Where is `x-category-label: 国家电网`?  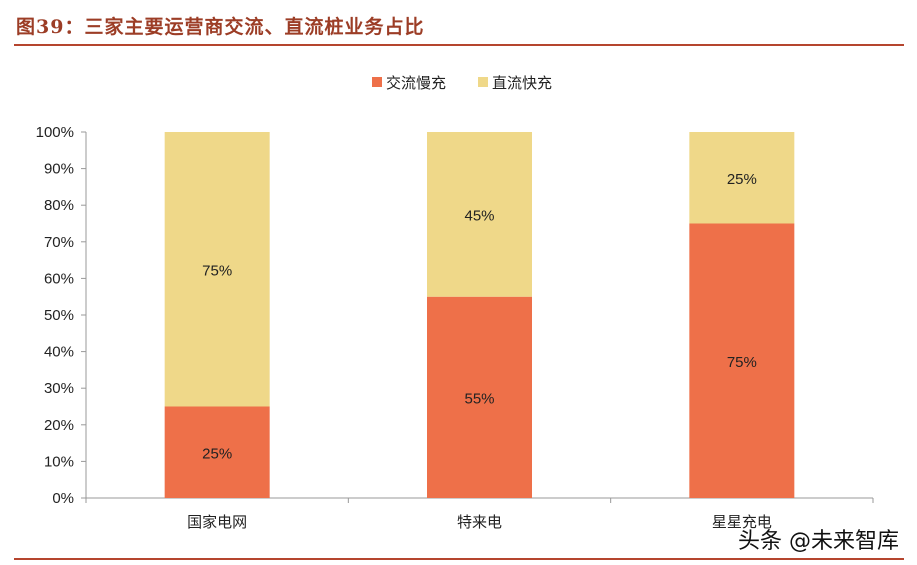
x-category-label: 国家电网 is located at coordinates (217, 522).